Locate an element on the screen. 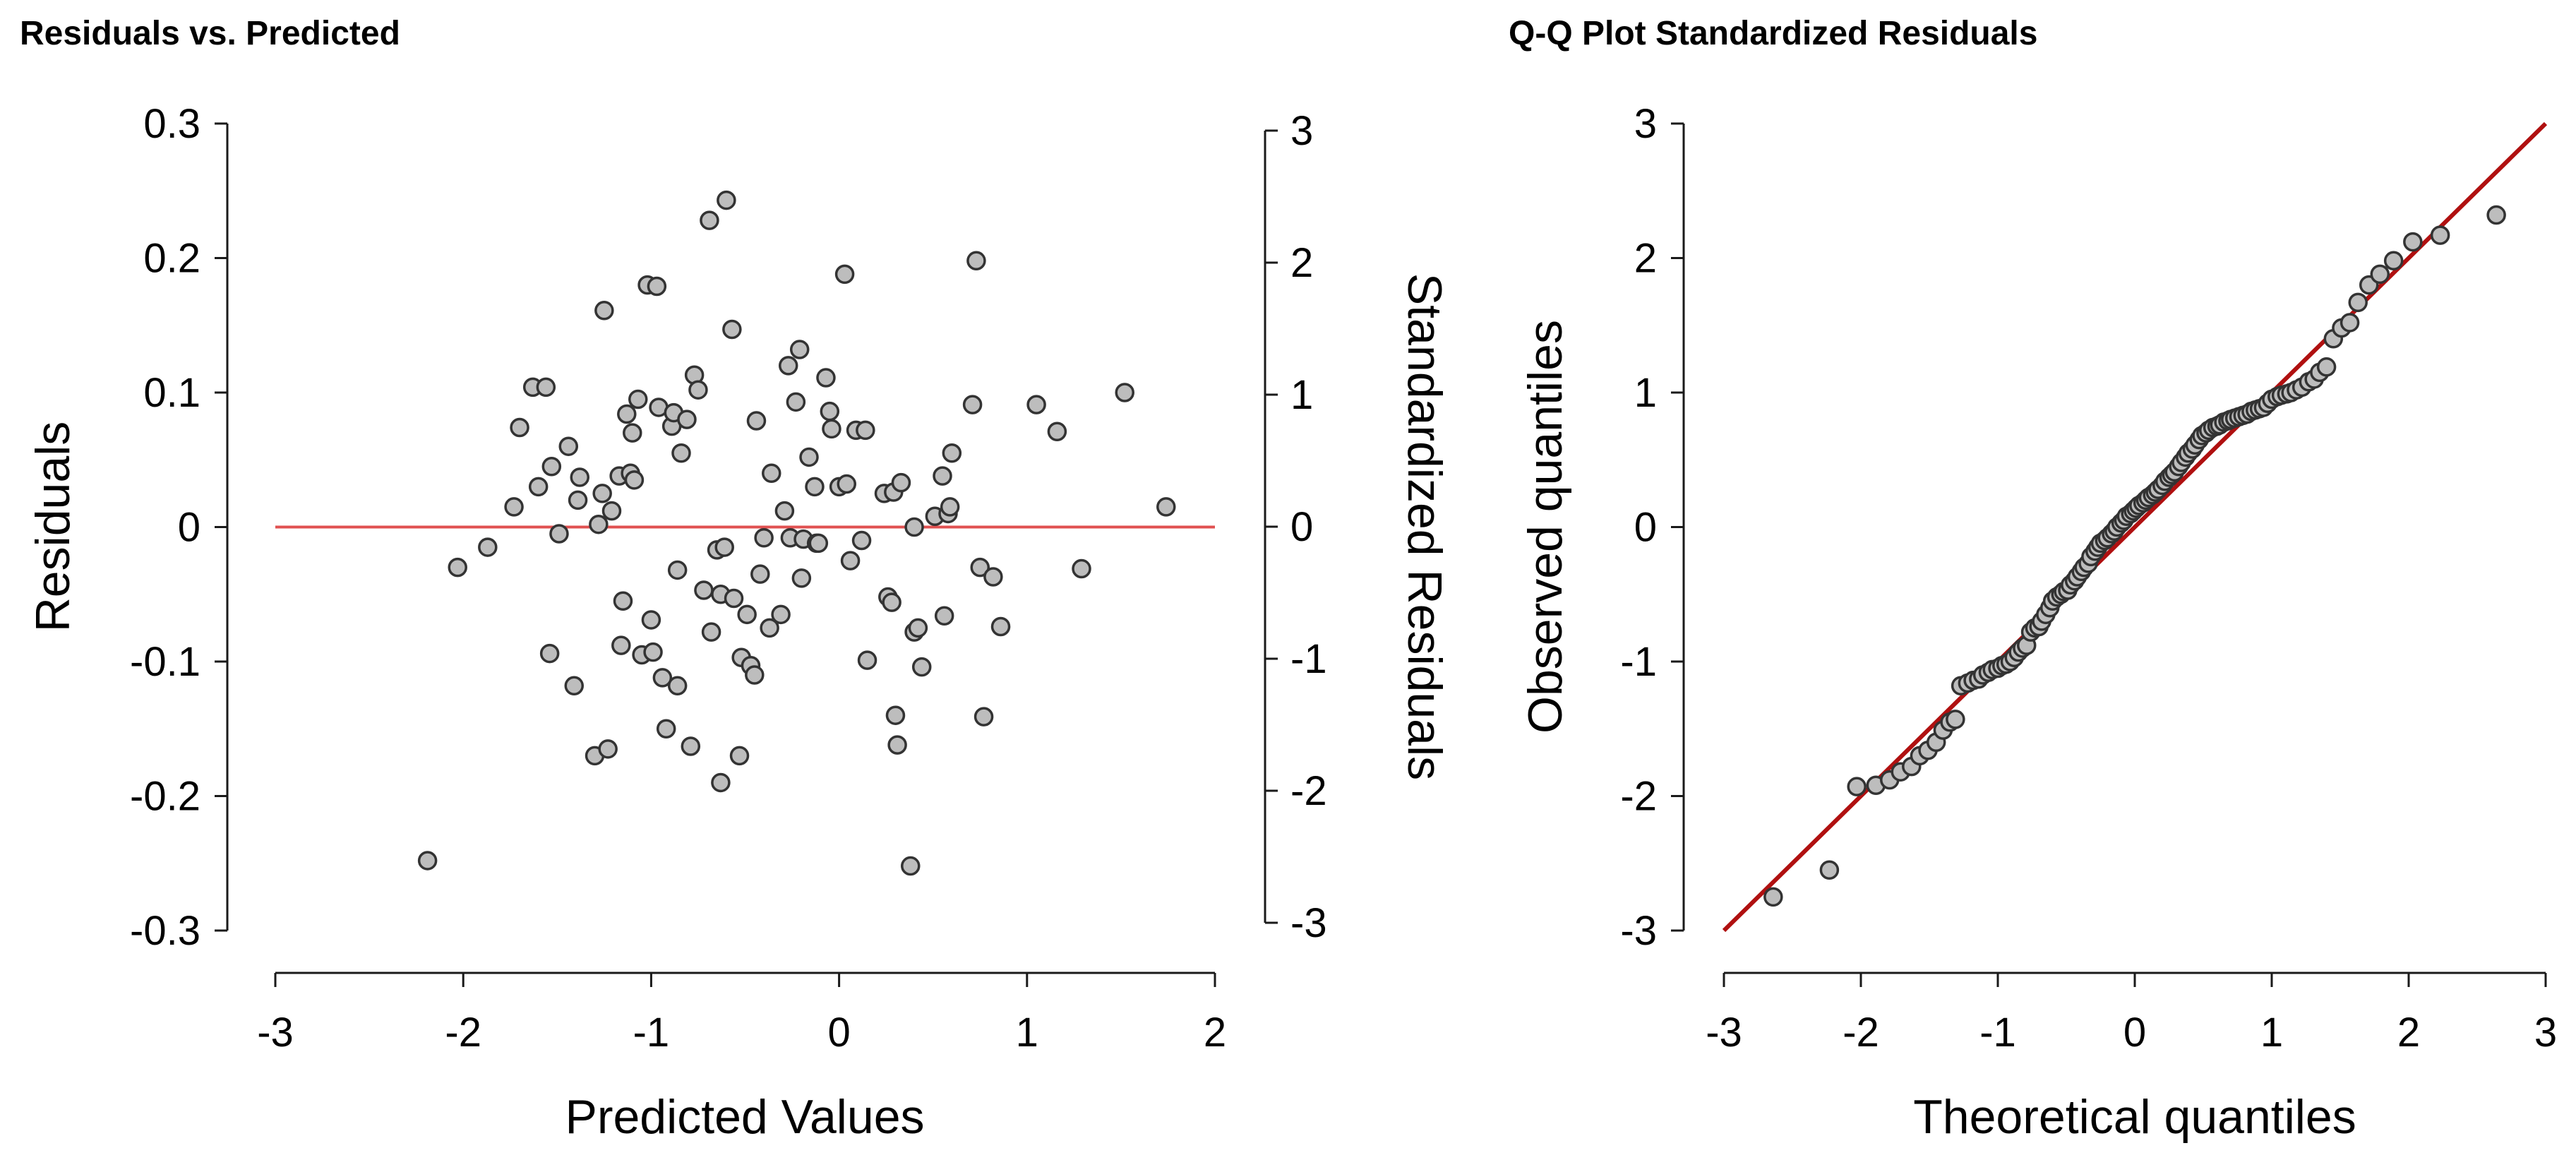 The height and width of the screenshot is (1160, 2576). y-tick-label: -0.2 is located at coordinates (165, 797).